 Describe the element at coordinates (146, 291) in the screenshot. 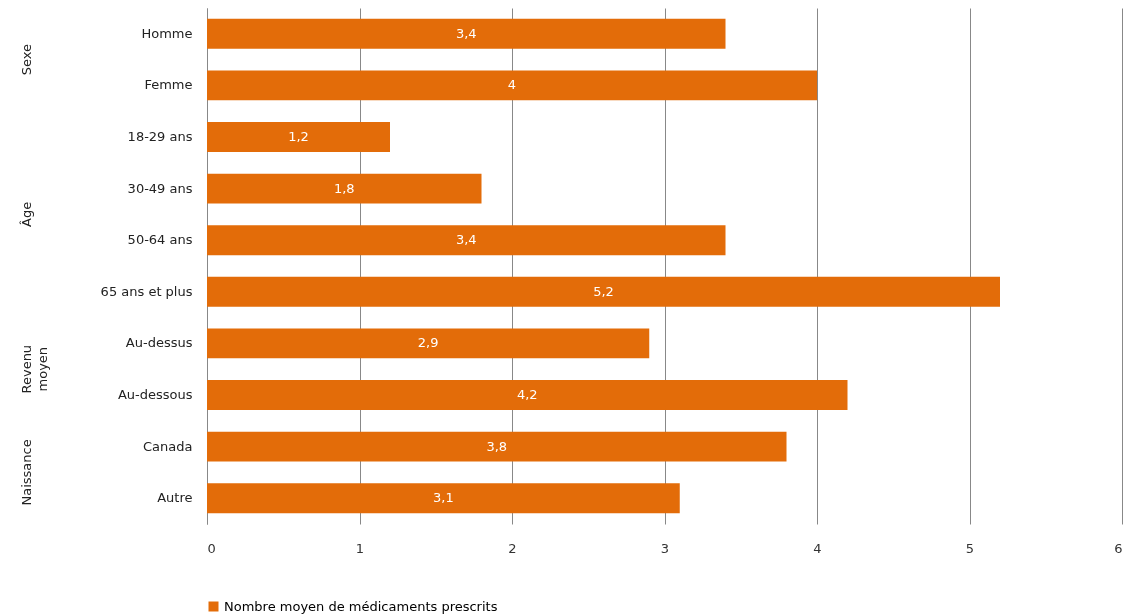

I see `y-tick-label: 65 ans et plus` at that location.